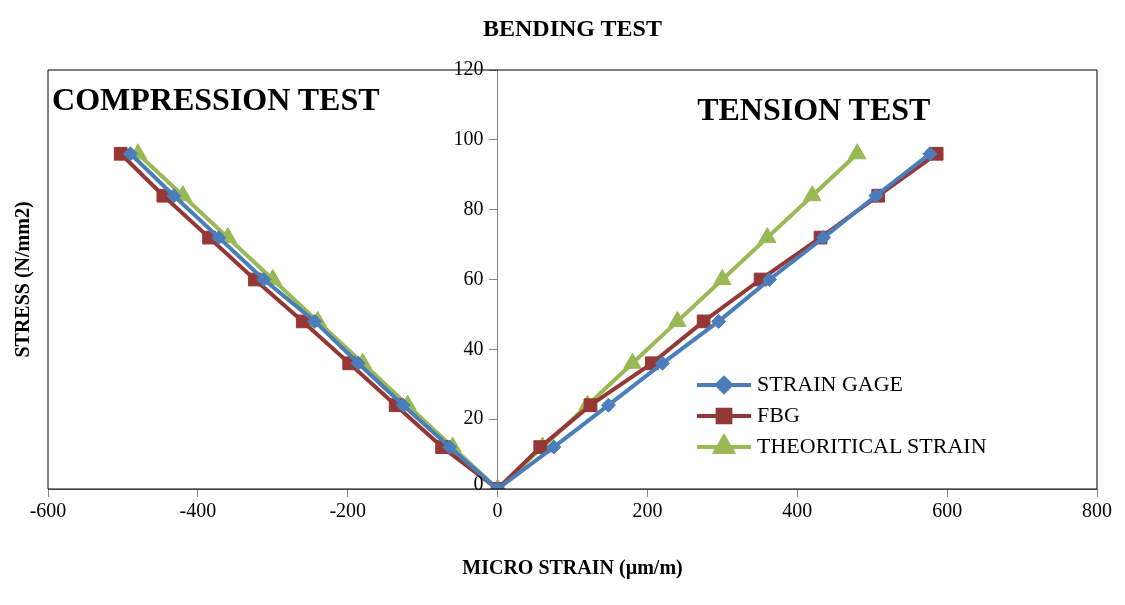 The width and height of the screenshot is (1125, 605). What do you see at coordinates (473, 347) in the screenshot?
I see `y-tick-label: 40` at bounding box center [473, 347].